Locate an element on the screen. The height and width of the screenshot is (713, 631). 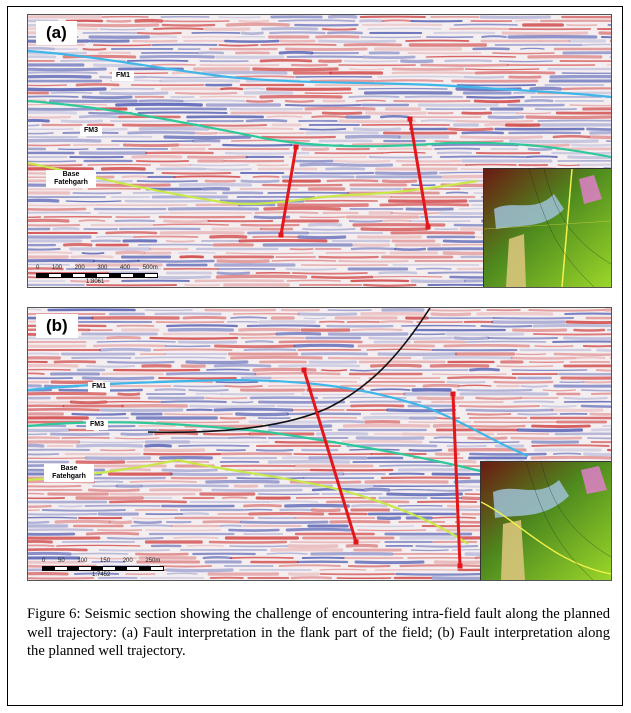
horizon-fm1-line is located at coordinates (319, 74).